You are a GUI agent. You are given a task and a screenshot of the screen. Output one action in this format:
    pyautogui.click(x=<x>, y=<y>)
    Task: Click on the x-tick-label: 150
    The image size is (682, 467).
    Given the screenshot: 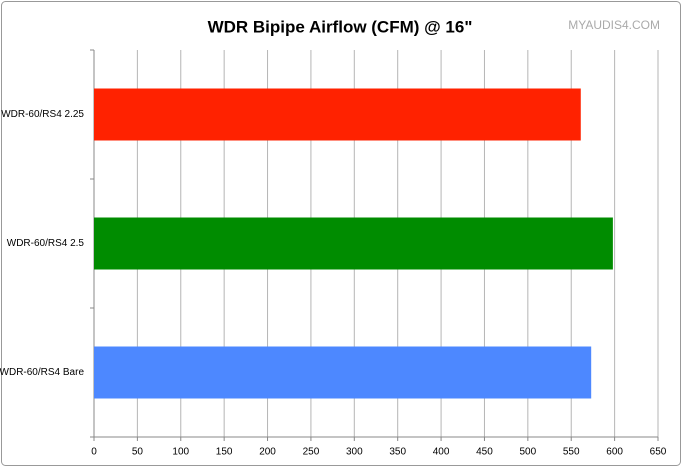 What is the action you would take?
    pyautogui.click(x=224, y=452)
    